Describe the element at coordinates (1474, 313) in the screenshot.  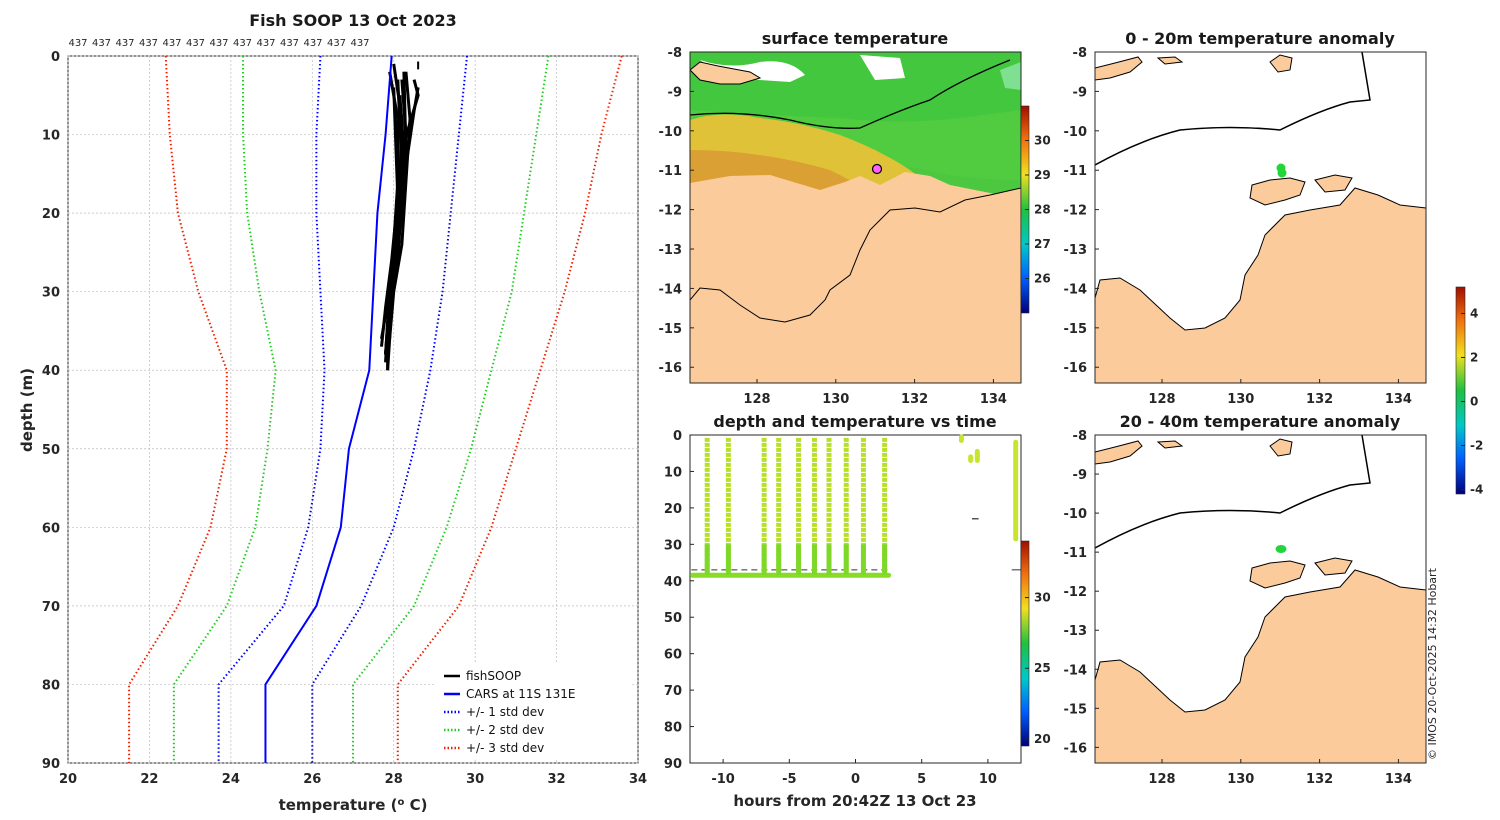
I see `colorbar-tick-label: 4` at that location.